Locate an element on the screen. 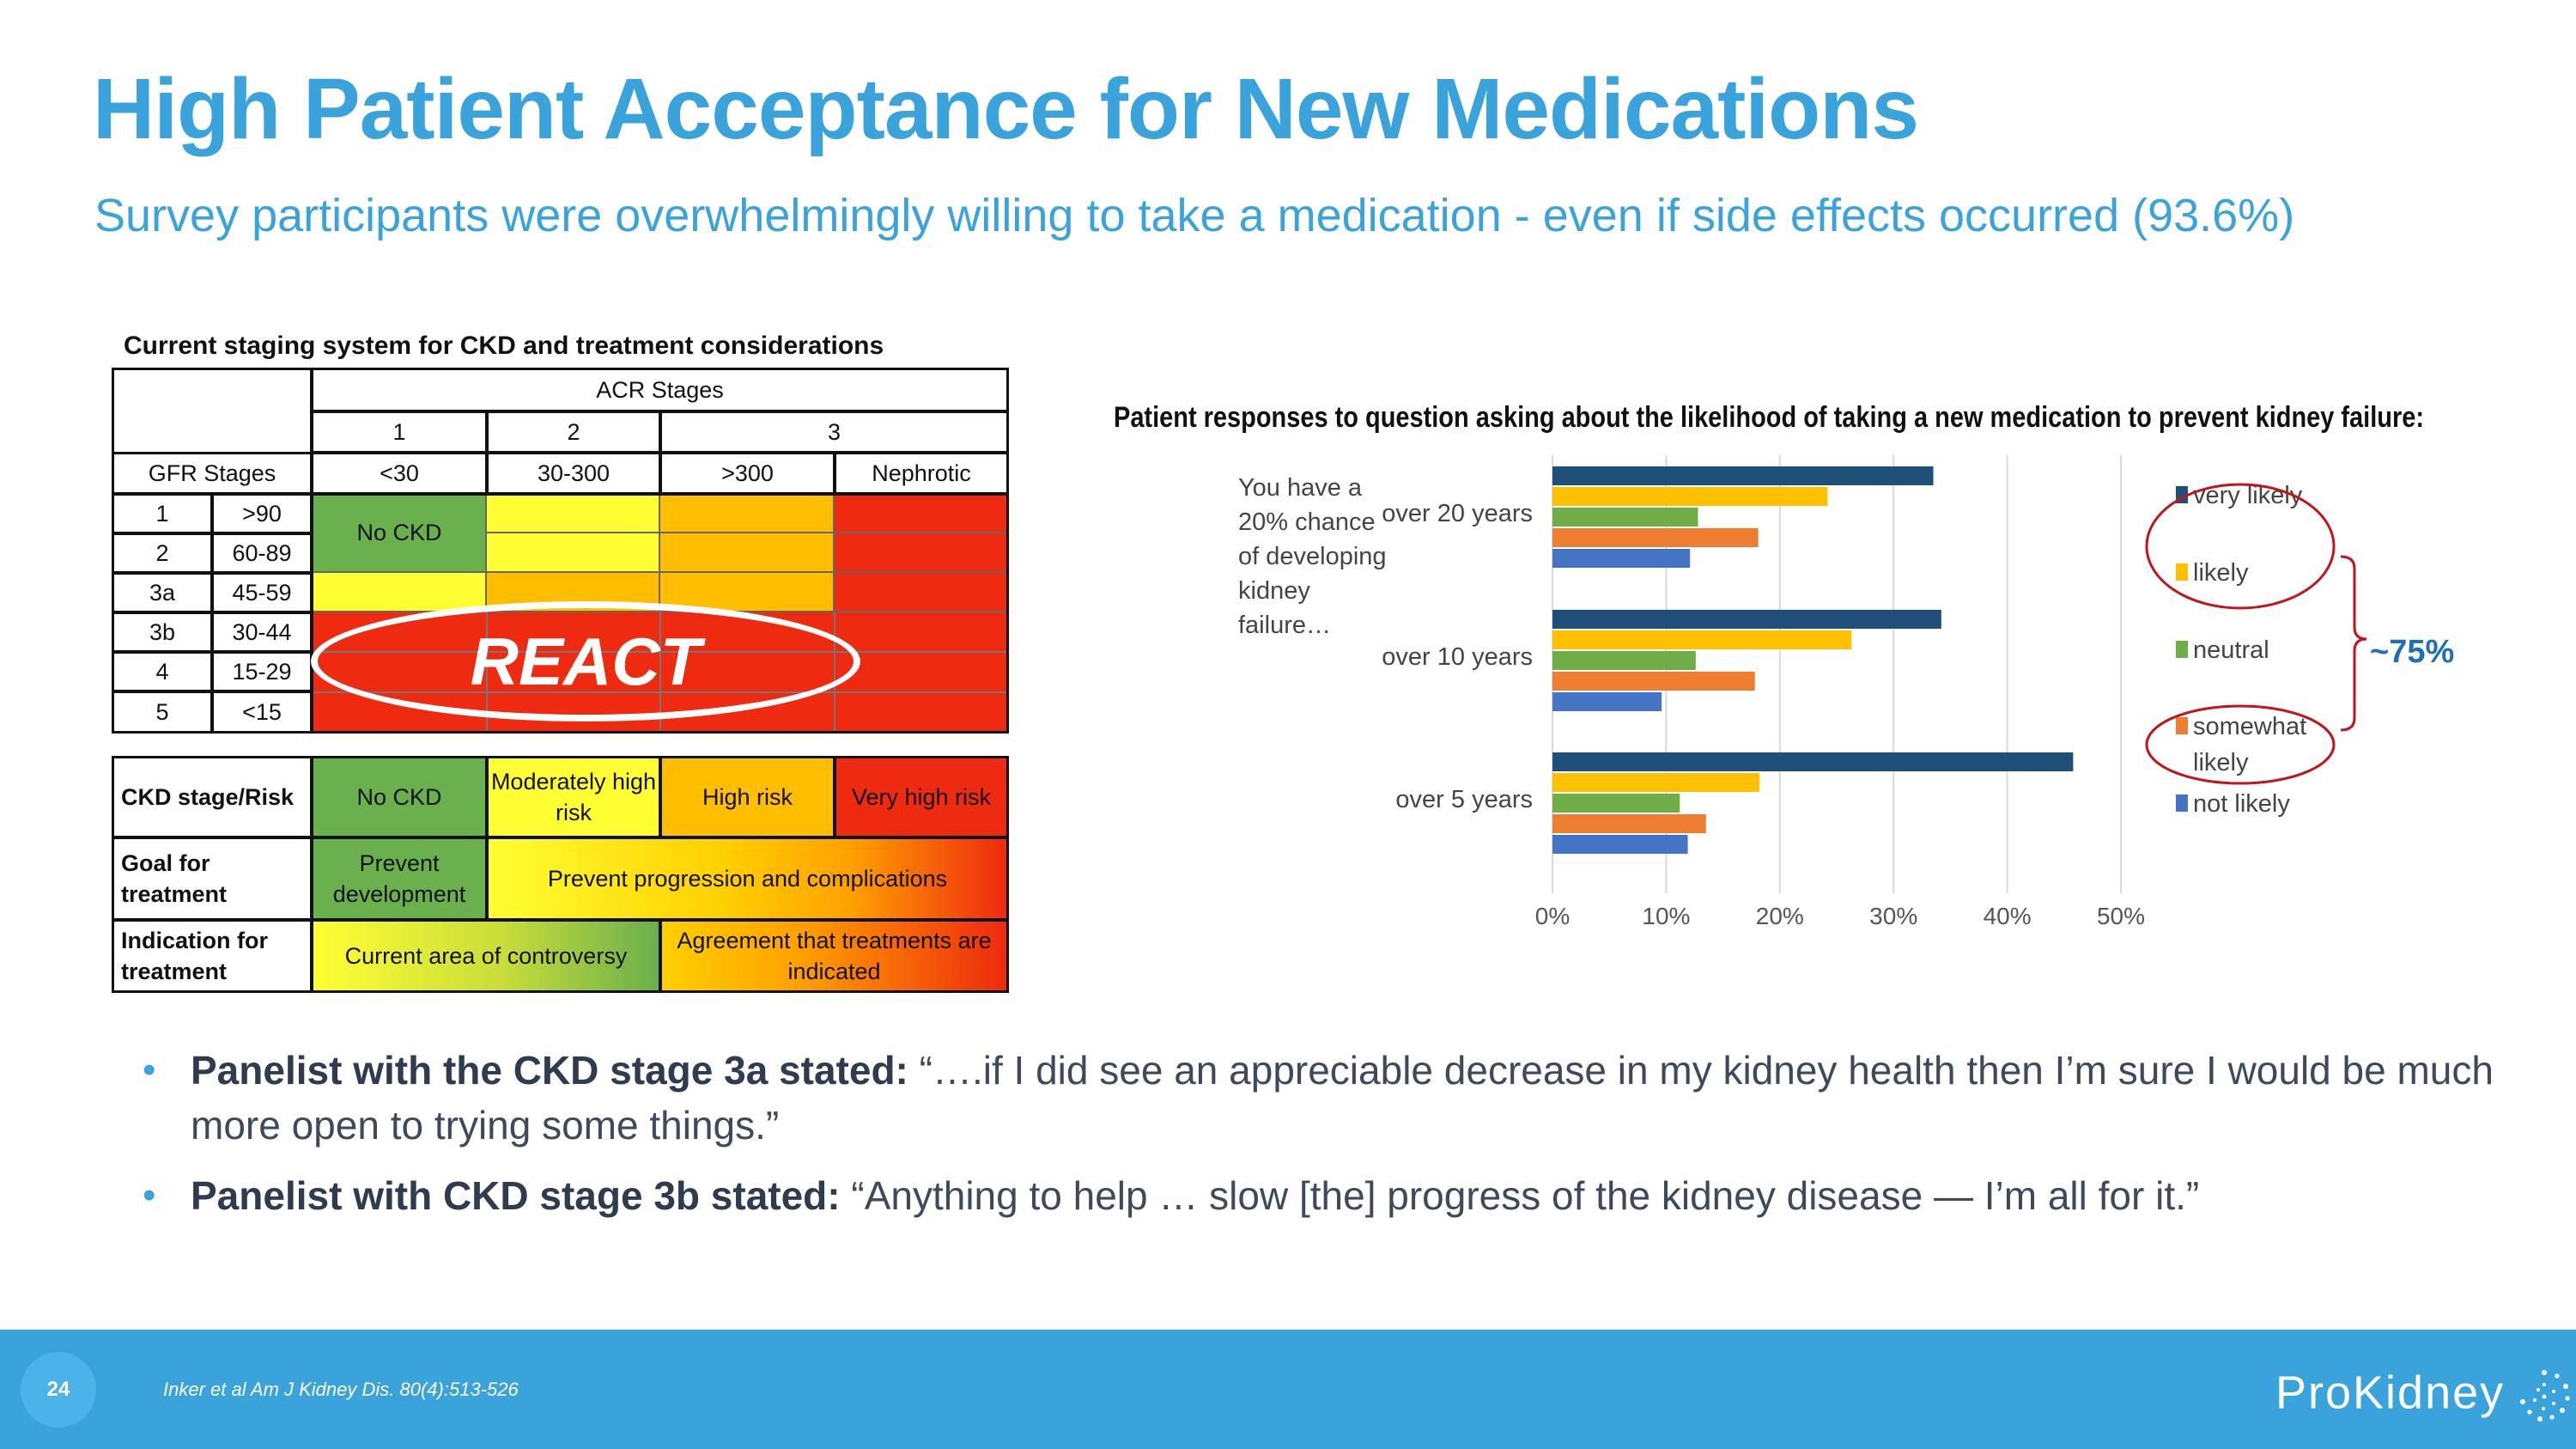 The height and width of the screenshot is (1449, 2576). gfr-stage-3a: 3a is located at coordinates (162, 592).